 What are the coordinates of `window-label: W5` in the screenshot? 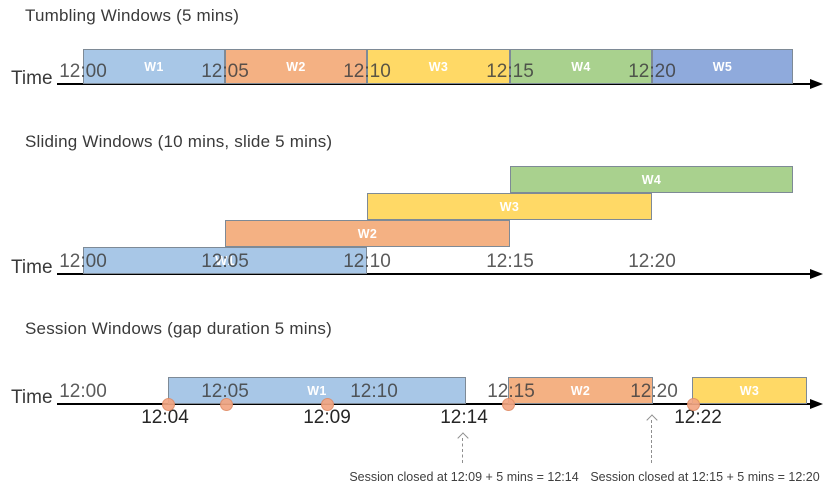 It's located at (722, 66).